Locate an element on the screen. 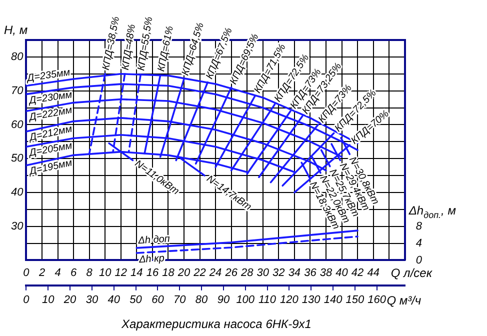 The image size is (487, 336). x2-tick-label: 100 is located at coordinates (246, 300).